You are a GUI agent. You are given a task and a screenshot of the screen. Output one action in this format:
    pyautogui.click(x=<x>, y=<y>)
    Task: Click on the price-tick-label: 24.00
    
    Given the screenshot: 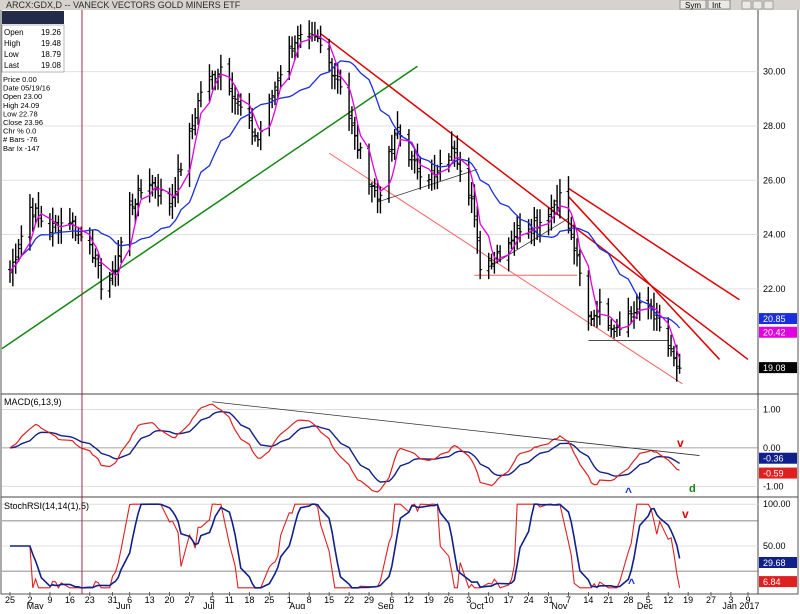 What is the action you would take?
    pyautogui.click(x=774, y=235)
    